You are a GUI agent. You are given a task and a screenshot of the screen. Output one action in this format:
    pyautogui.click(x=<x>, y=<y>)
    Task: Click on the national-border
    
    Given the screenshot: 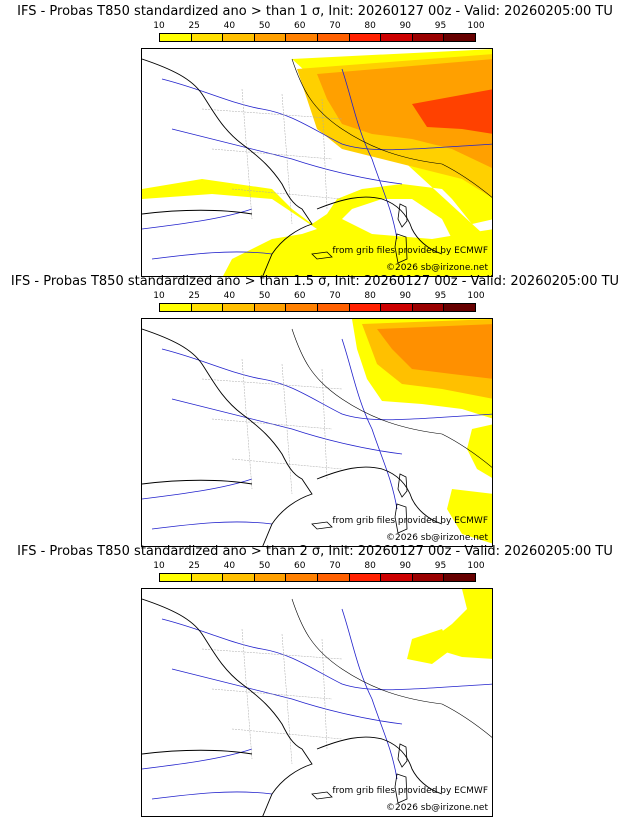 What is the action you would take?
    pyautogui.click(x=391, y=398)
    